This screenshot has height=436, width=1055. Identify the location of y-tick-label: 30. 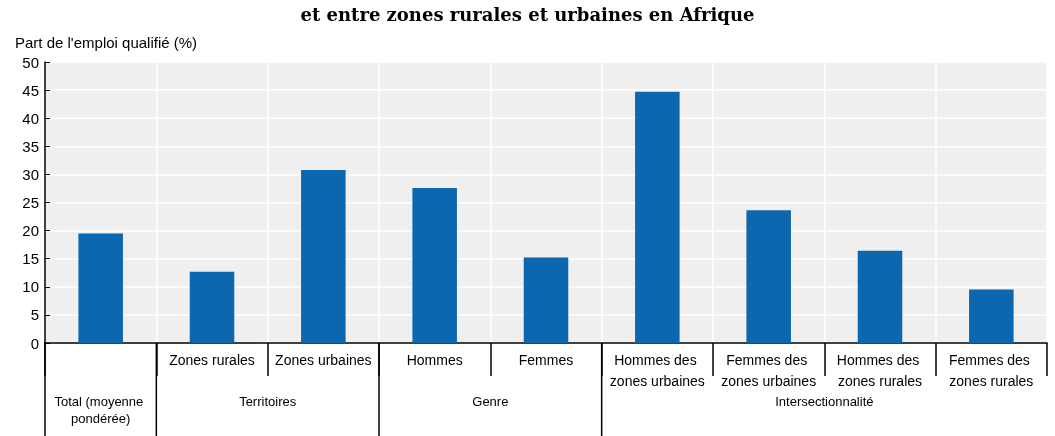
(30, 174).